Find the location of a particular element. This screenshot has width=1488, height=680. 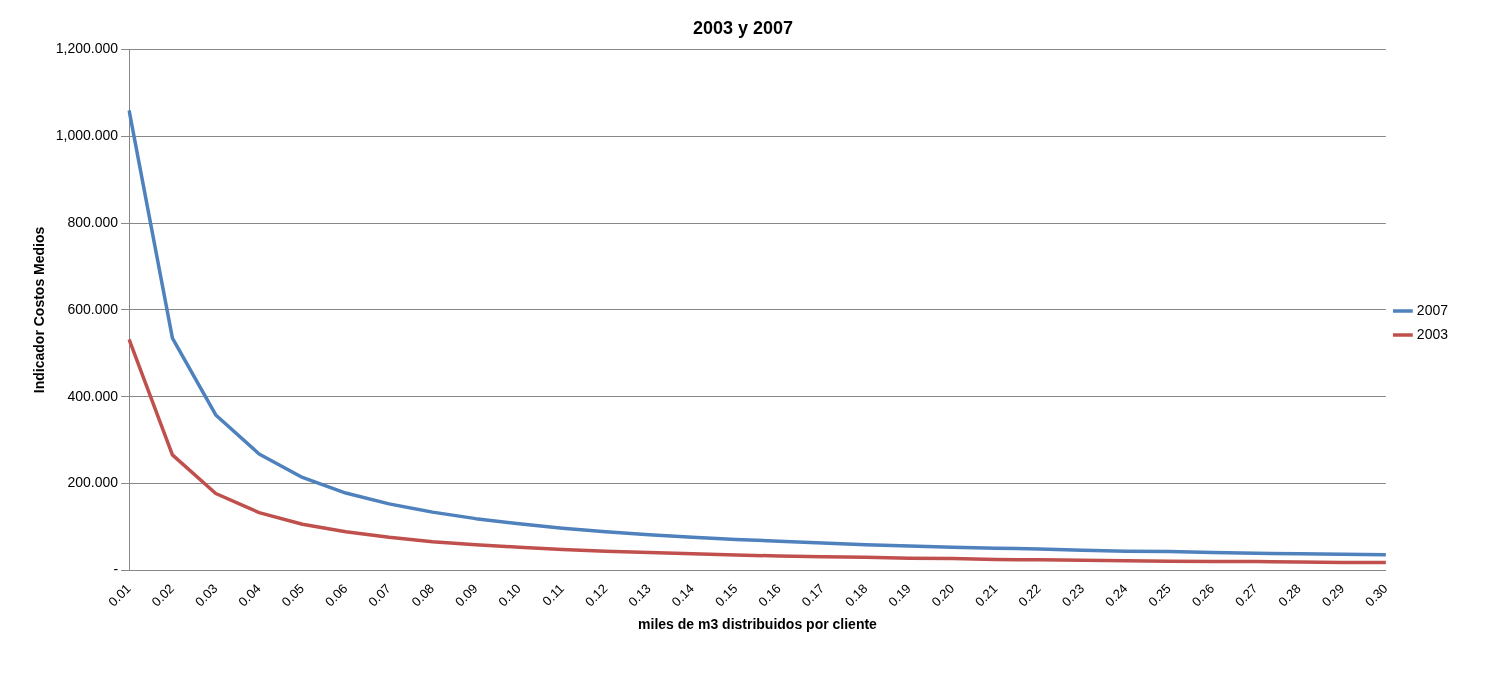

y-tick-label: 800.000 is located at coordinates (93, 222).